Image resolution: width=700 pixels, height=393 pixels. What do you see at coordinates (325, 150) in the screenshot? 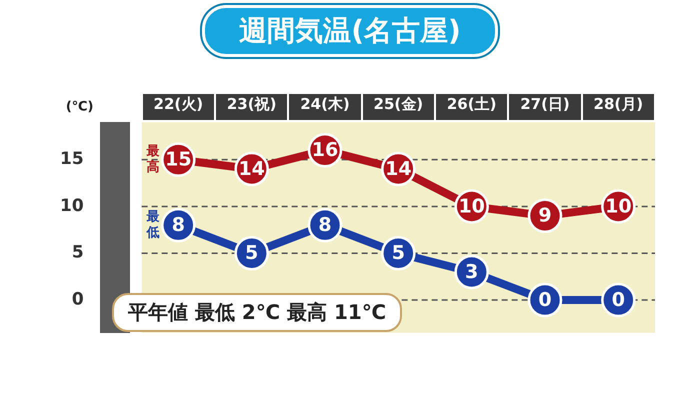
I see `data-label: 16` at bounding box center [325, 150].